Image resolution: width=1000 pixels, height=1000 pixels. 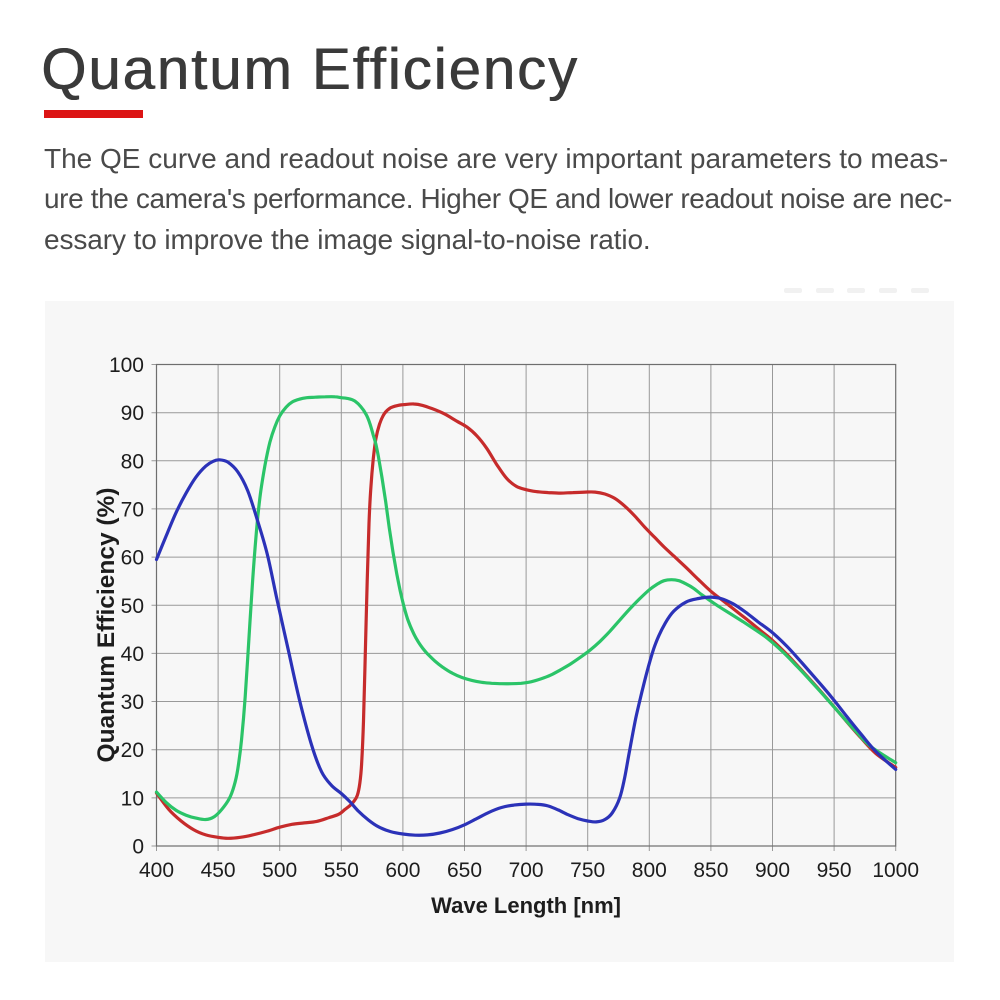 I want to click on svg-text: 60, so click(x=132, y=558).